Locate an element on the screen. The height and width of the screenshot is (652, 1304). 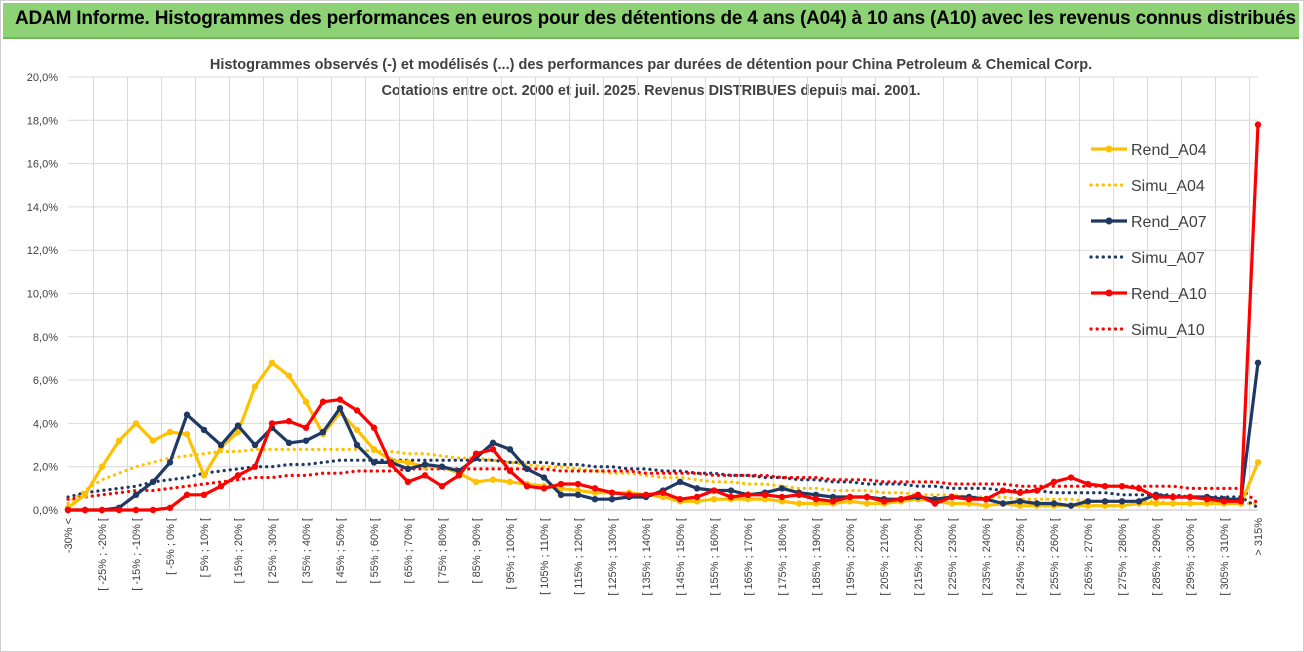
legend-label: Rend_A10 is located at coordinates (1169, 294).